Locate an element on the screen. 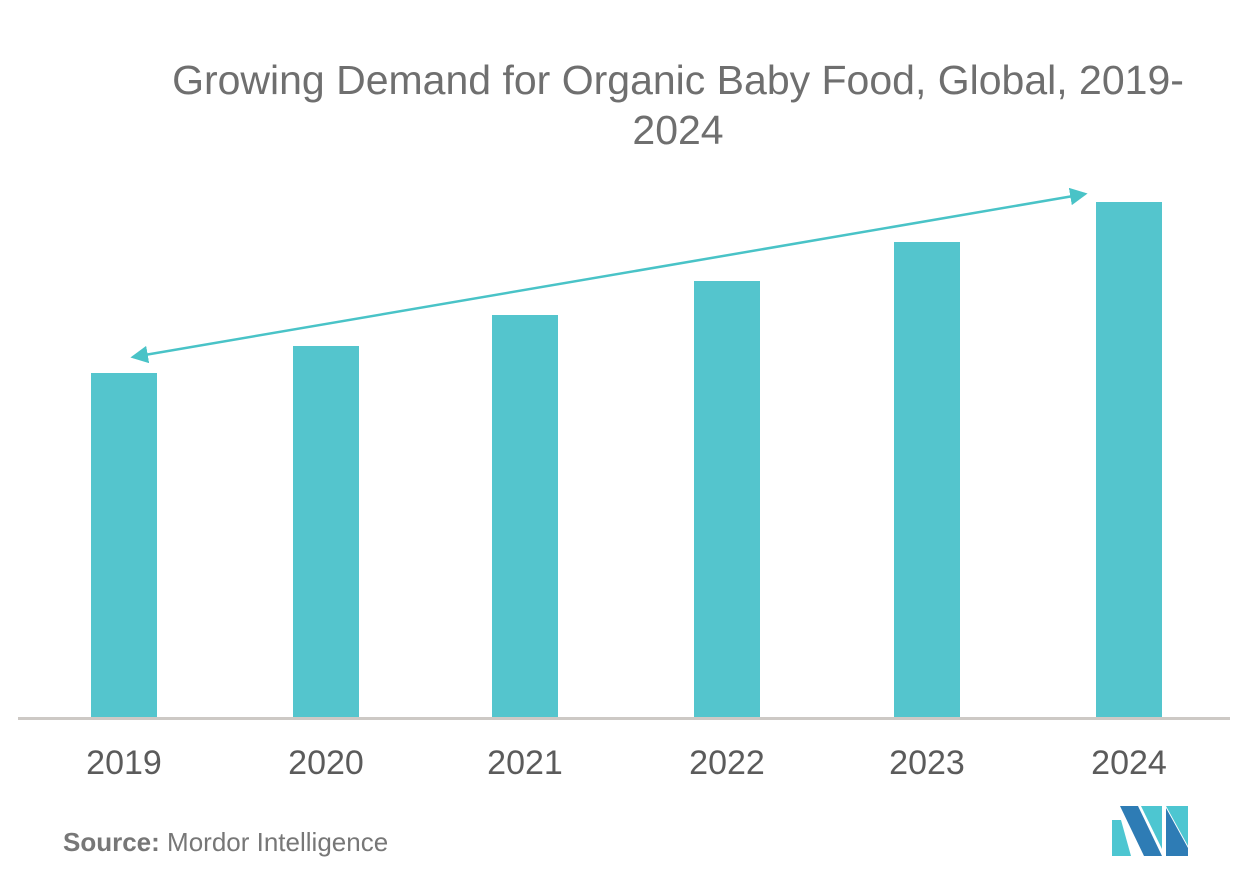 The height and width of the screenshot is (880, 1252). bar-2019 is located at coordinates (124, 545).